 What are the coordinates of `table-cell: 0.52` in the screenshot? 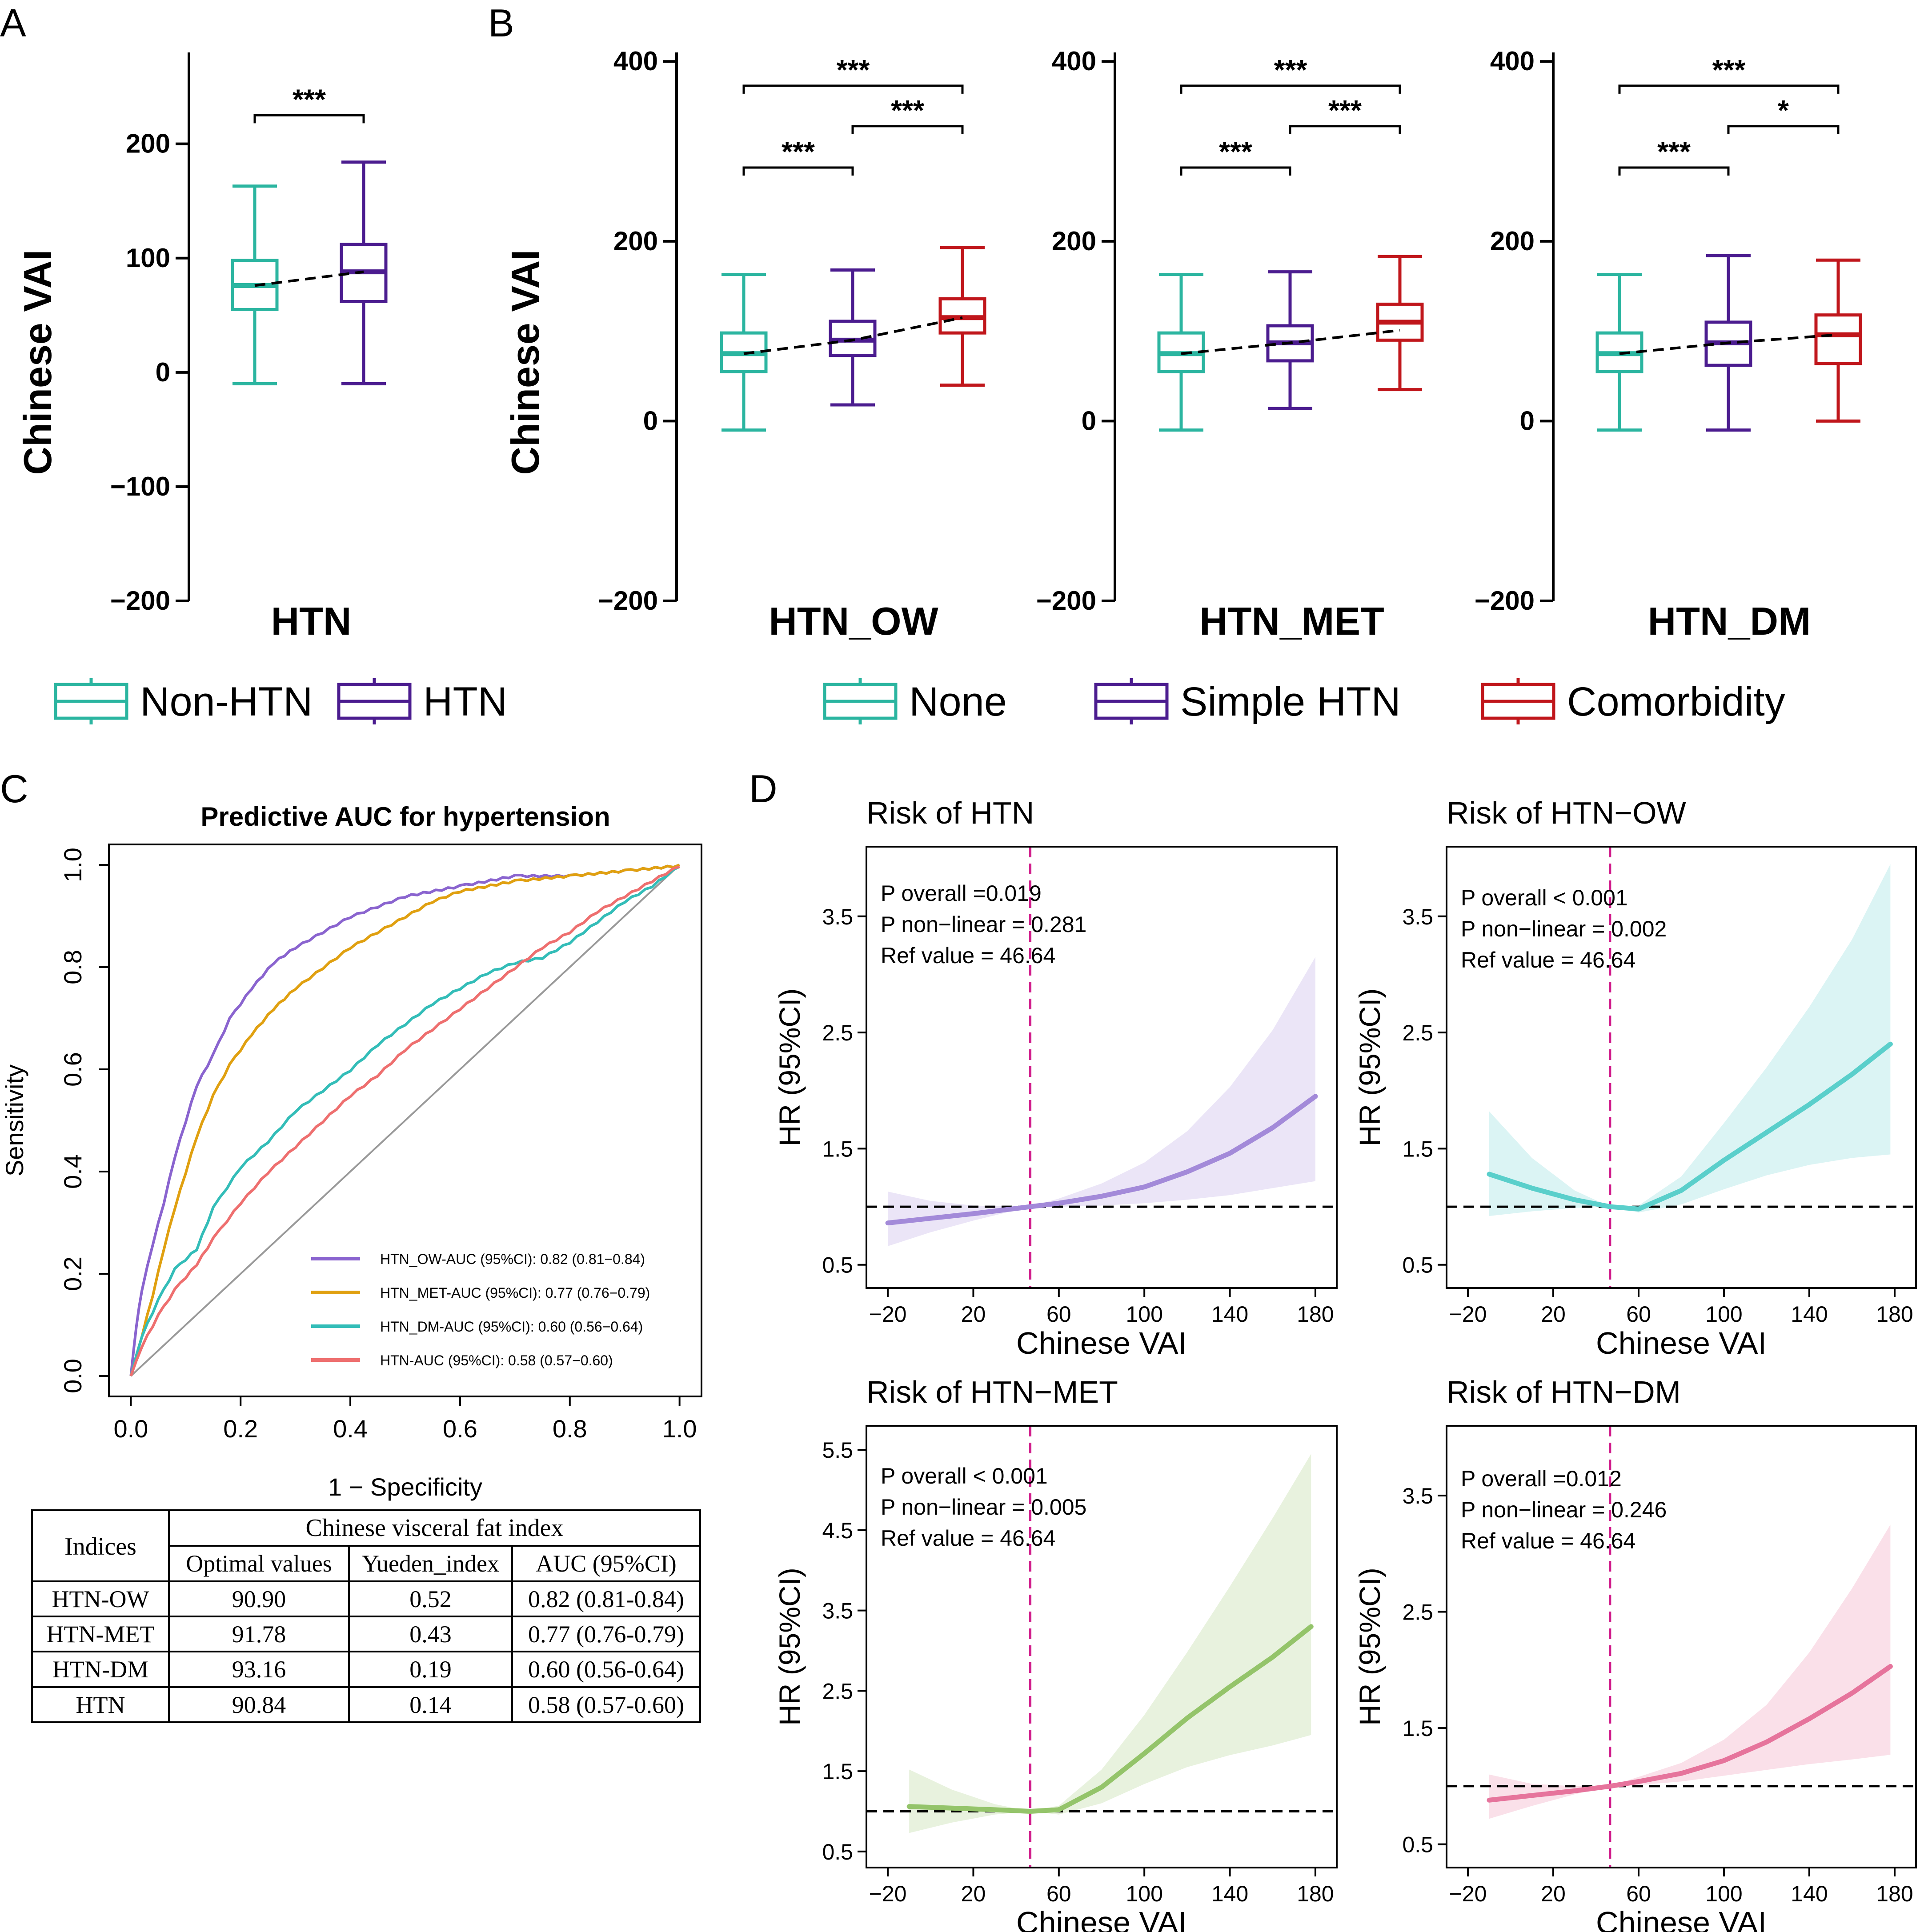 It's located at (430, 1599).